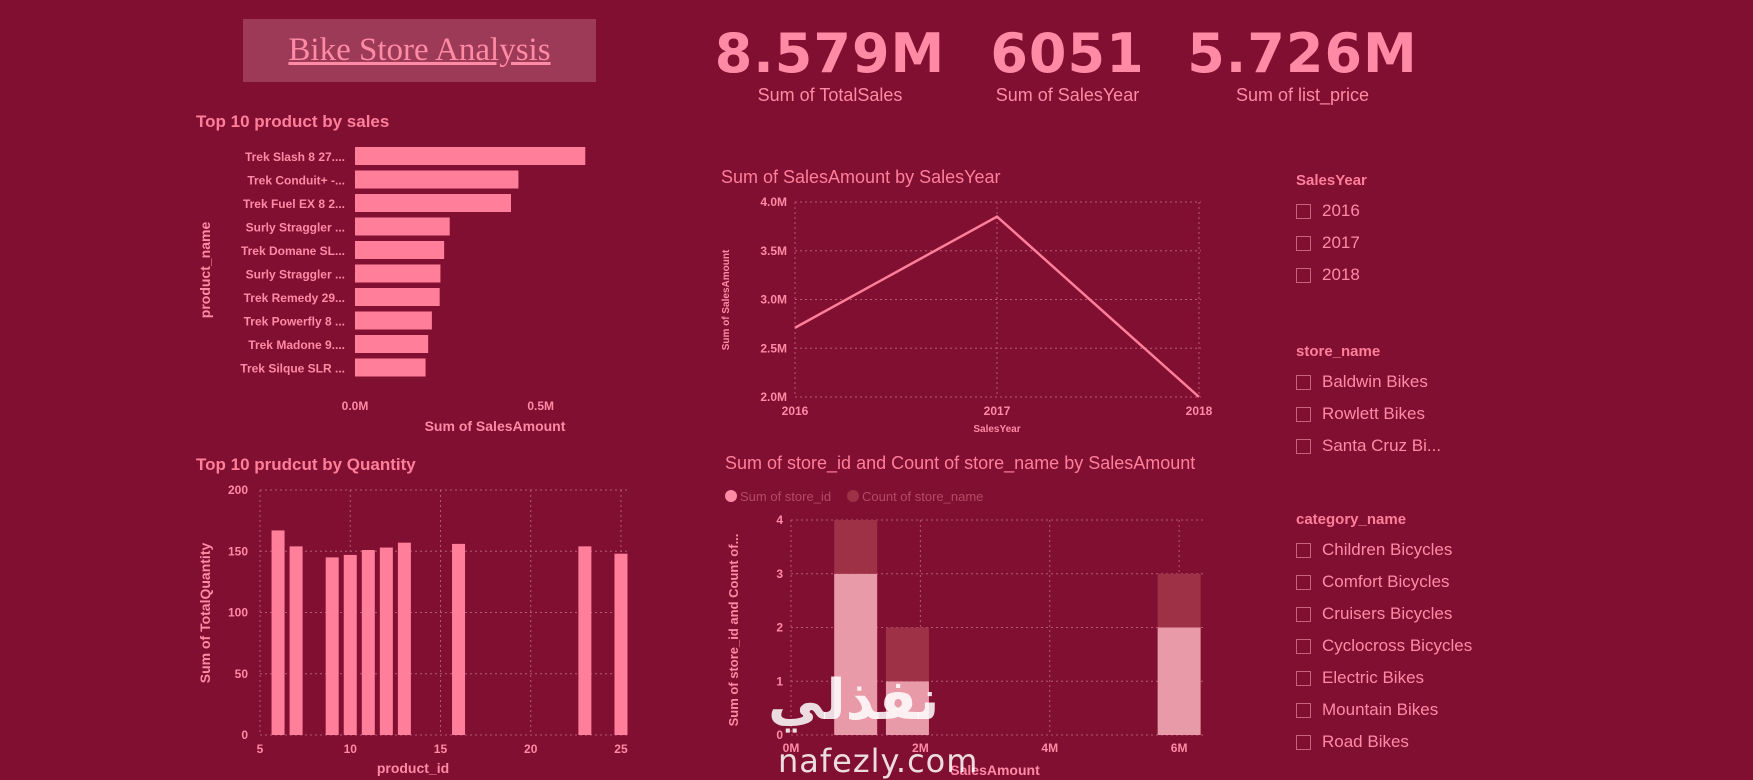  Describe the element at coordinates (1341, 242) in the screenshot. I see `option-label: 2017` at that location.